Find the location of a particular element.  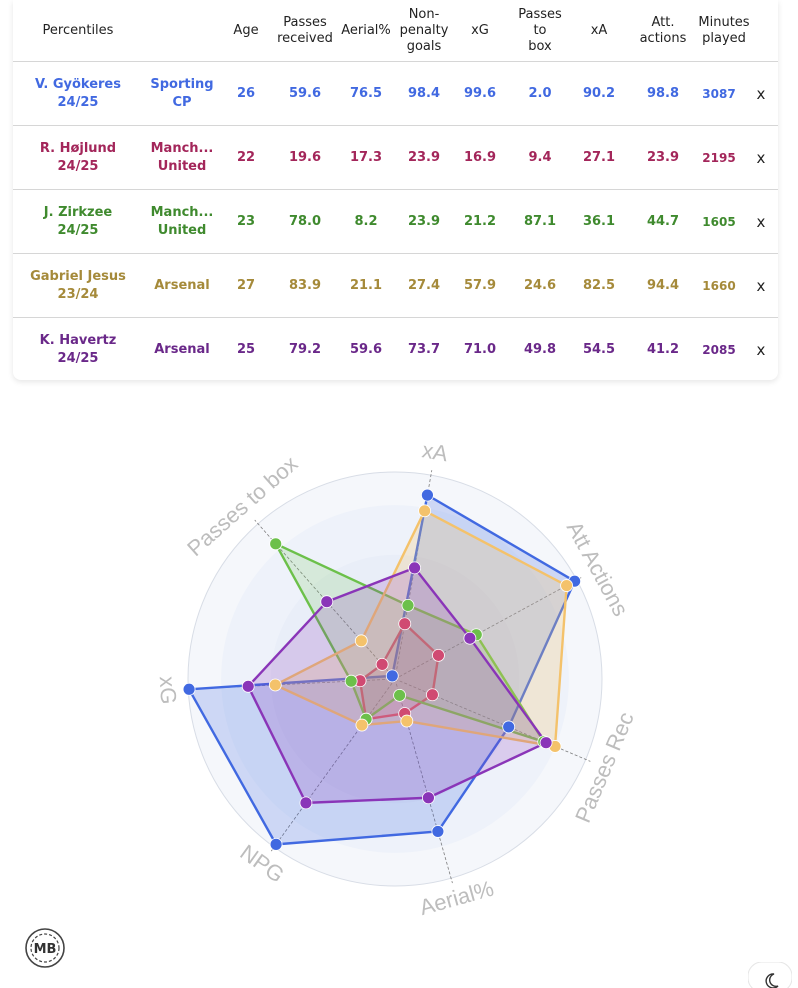

age-value: 26 is located at coordinates (246, 93).